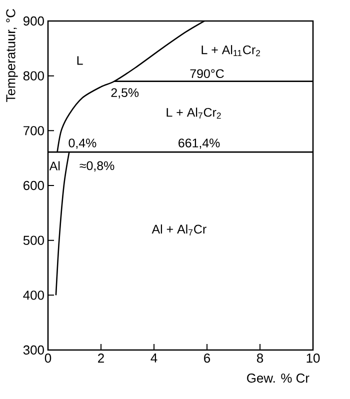  I want to click on x-tick-label: 8, so click(260, 358).